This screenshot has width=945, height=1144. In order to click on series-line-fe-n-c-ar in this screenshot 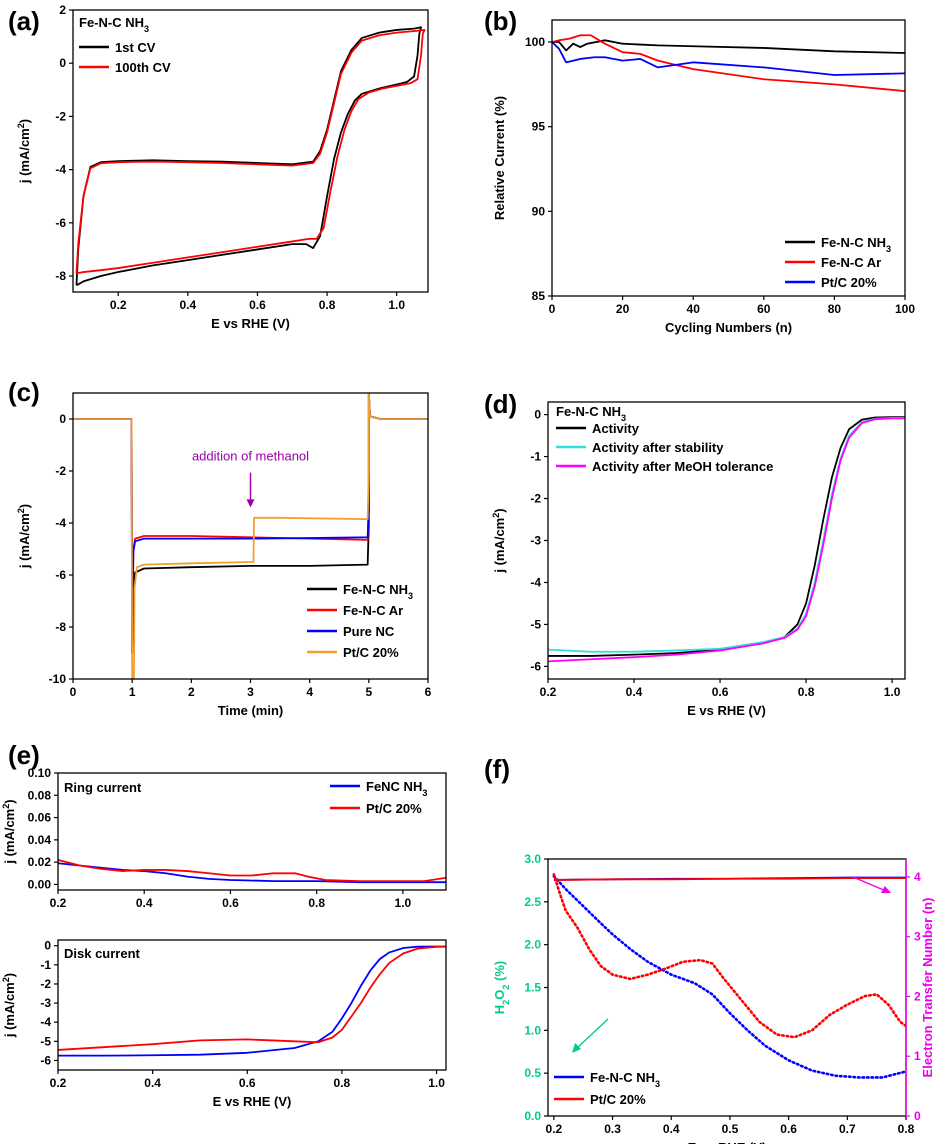, I will do `click(728, 63)`.